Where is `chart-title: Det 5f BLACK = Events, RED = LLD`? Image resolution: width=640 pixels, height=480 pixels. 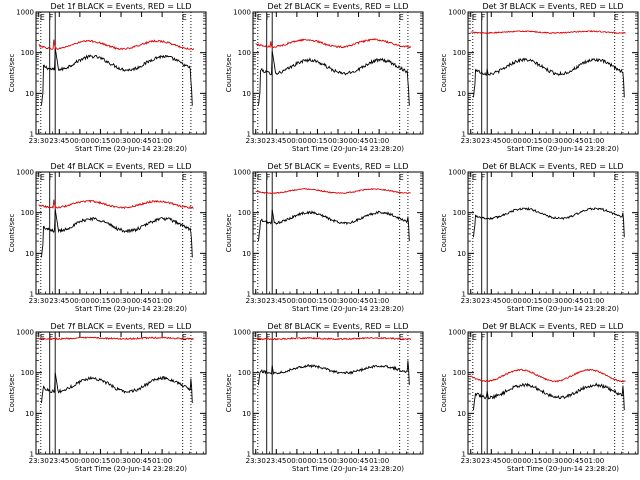 chart-title: Det 5f BLACK = Events, RED = LLD is located at coordinates (337, 166).